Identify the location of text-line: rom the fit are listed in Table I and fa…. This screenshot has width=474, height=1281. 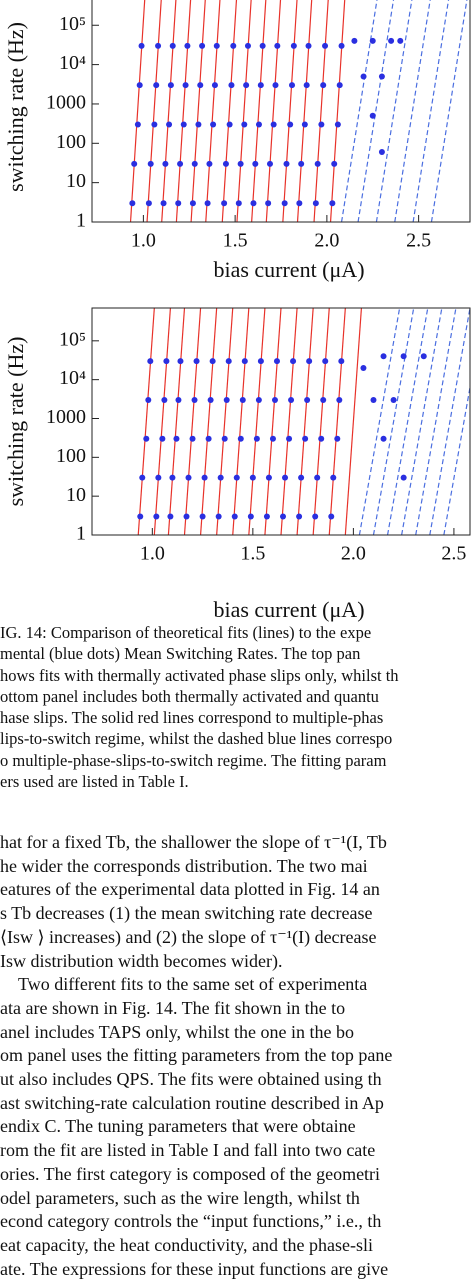
(188, 1150).